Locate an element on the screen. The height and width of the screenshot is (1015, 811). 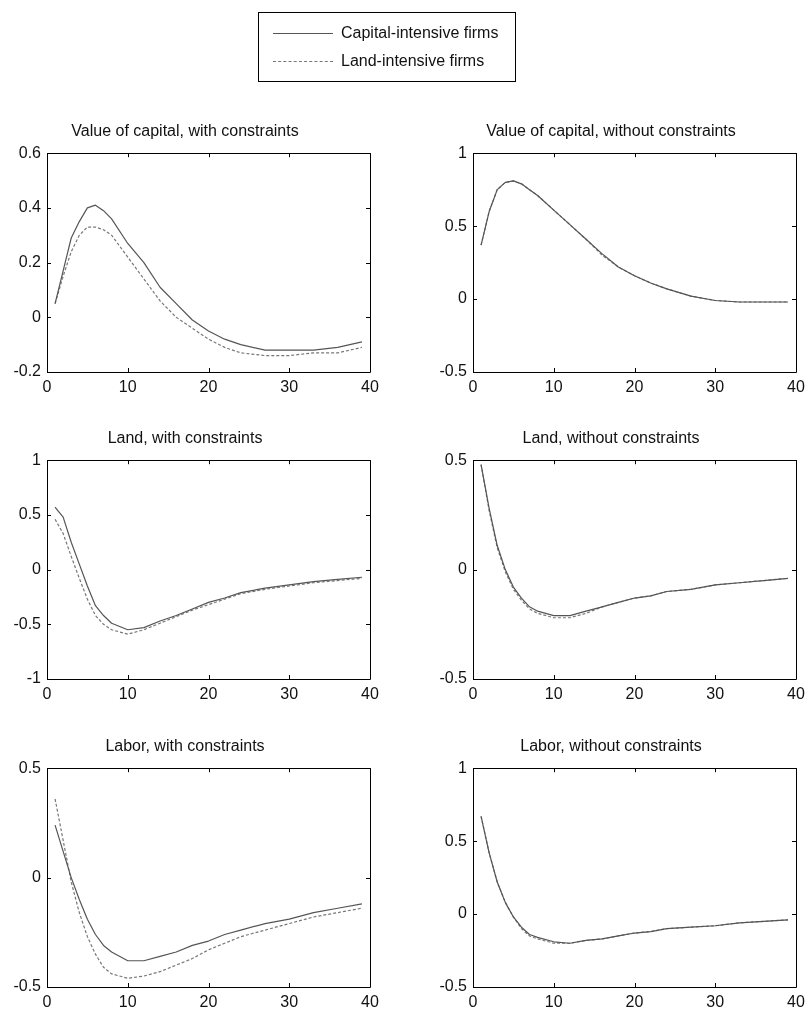
chart-title: Value of capital, with constraints is located at coordinates (185, 131).